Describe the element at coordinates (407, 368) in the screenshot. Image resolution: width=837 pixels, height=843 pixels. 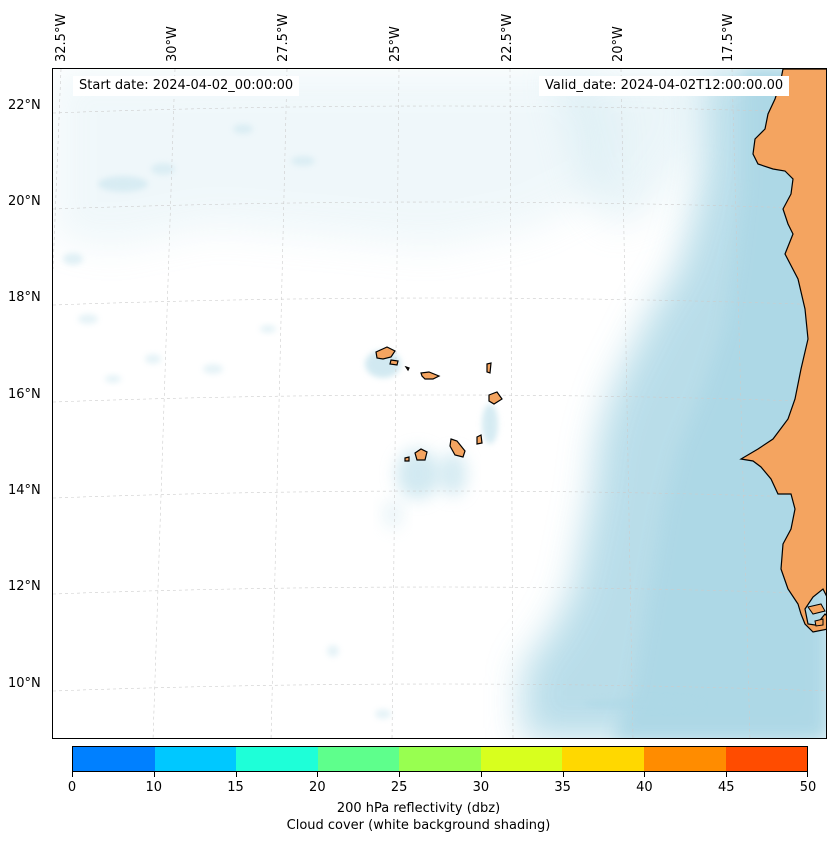
I see `santa-luzia-island` at that location.